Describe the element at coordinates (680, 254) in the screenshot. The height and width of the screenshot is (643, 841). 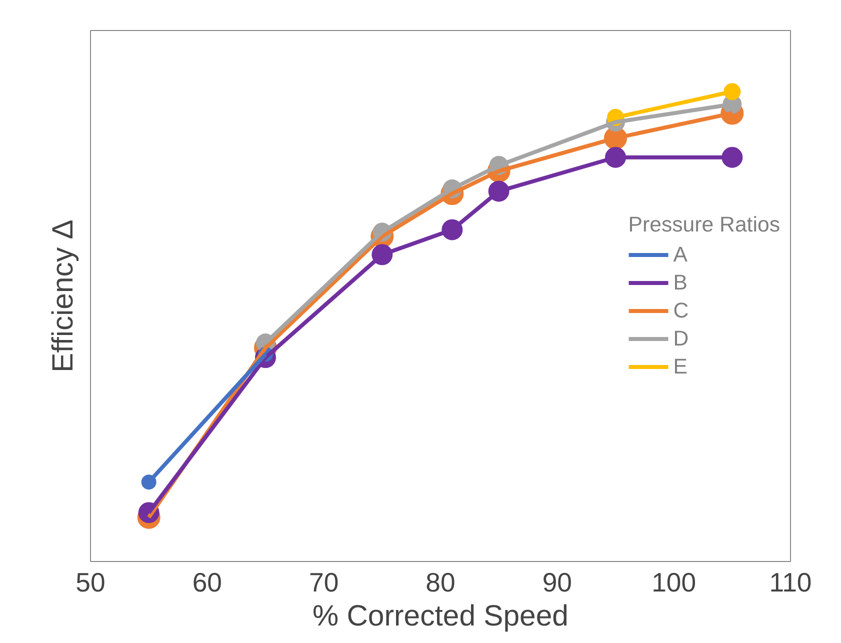
I see `legend-label: A` at that location.